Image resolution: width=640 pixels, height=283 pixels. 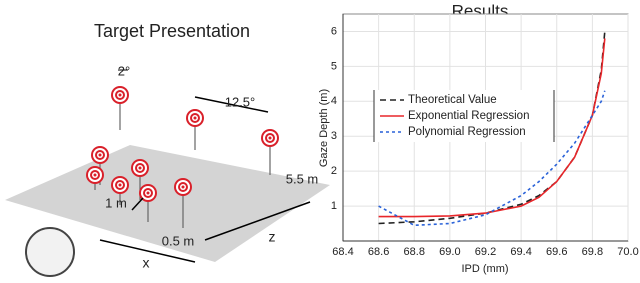 What do you see at coordinates (146, 263) in the screenshot?
I see `label: x` at bounding box center [146, 263].